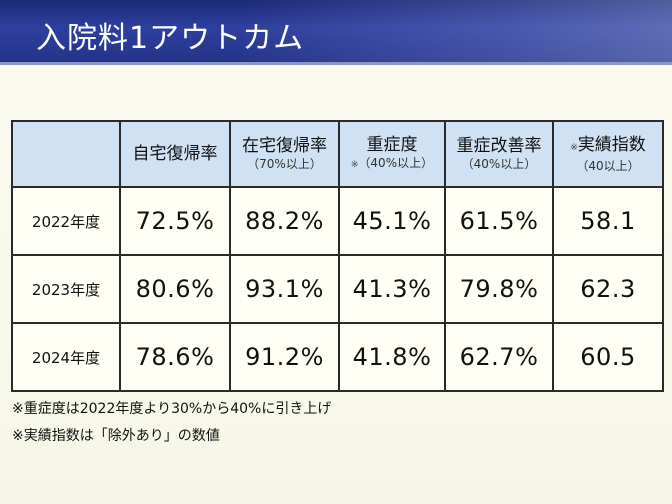  I want to click on header-corner, so click(66, 154).